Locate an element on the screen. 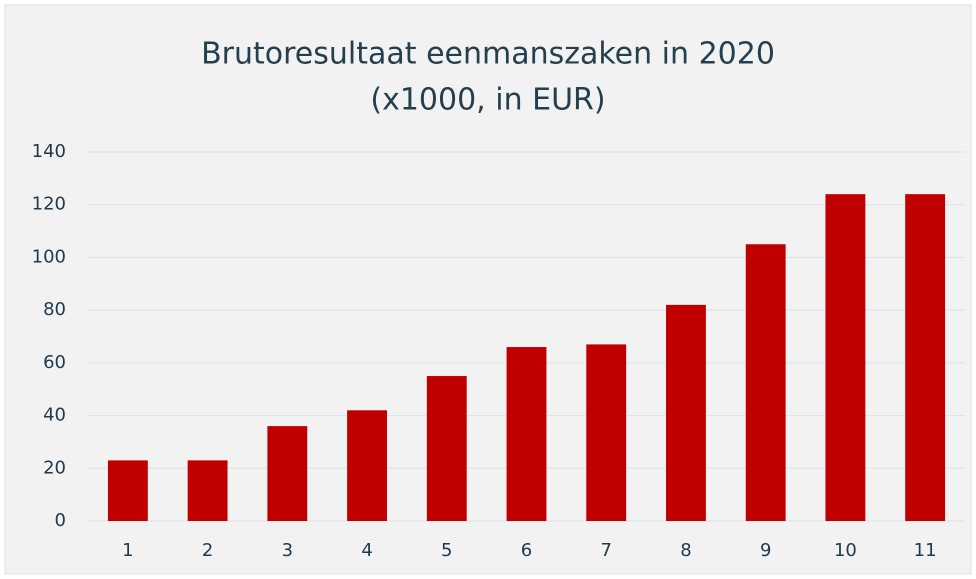 The image size is (976, 579). y-tick-label: 0 is located at coordinates (60, 520).